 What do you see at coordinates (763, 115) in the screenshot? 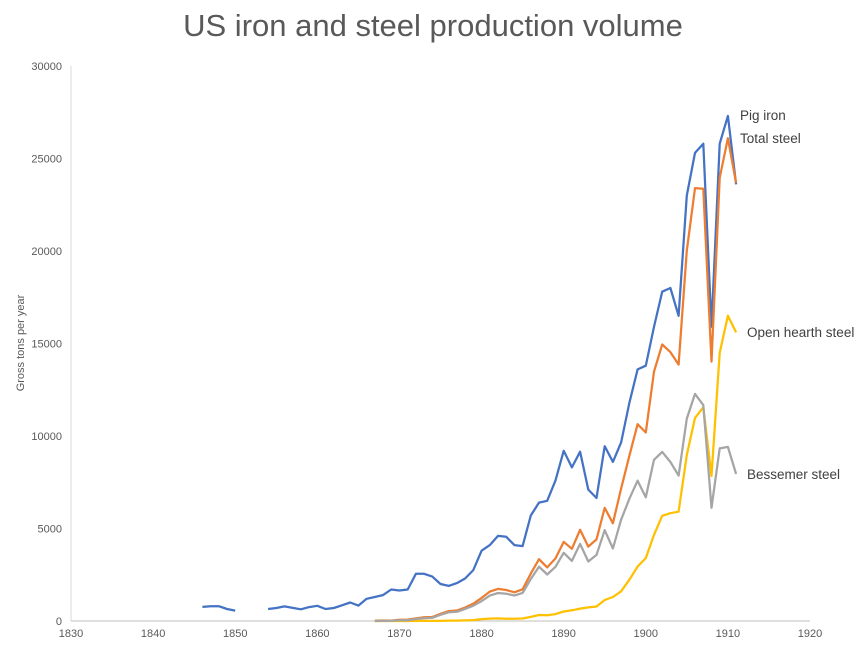
I see `series-label-pig-iron: Pig iron` at bounding box center [763, 115].